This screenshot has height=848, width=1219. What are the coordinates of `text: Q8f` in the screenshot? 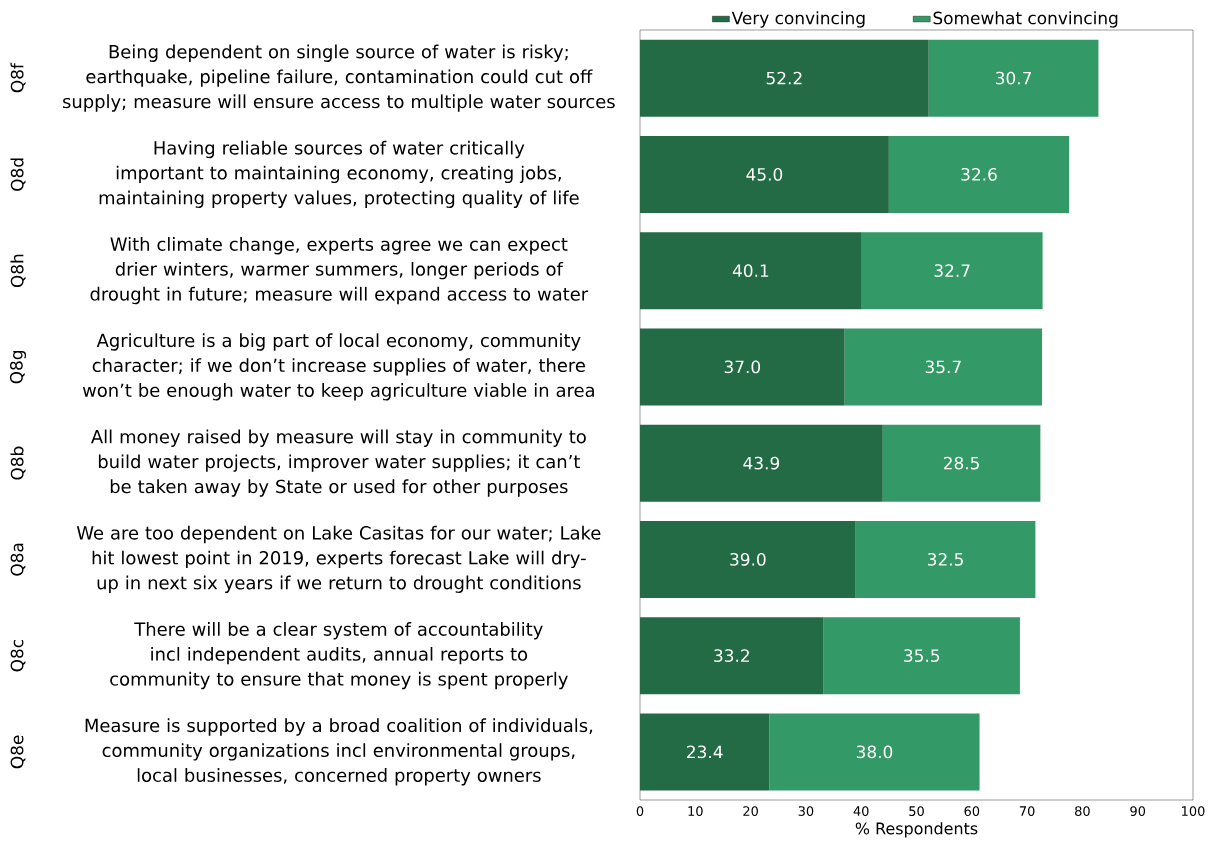 It's located at (18, 77).